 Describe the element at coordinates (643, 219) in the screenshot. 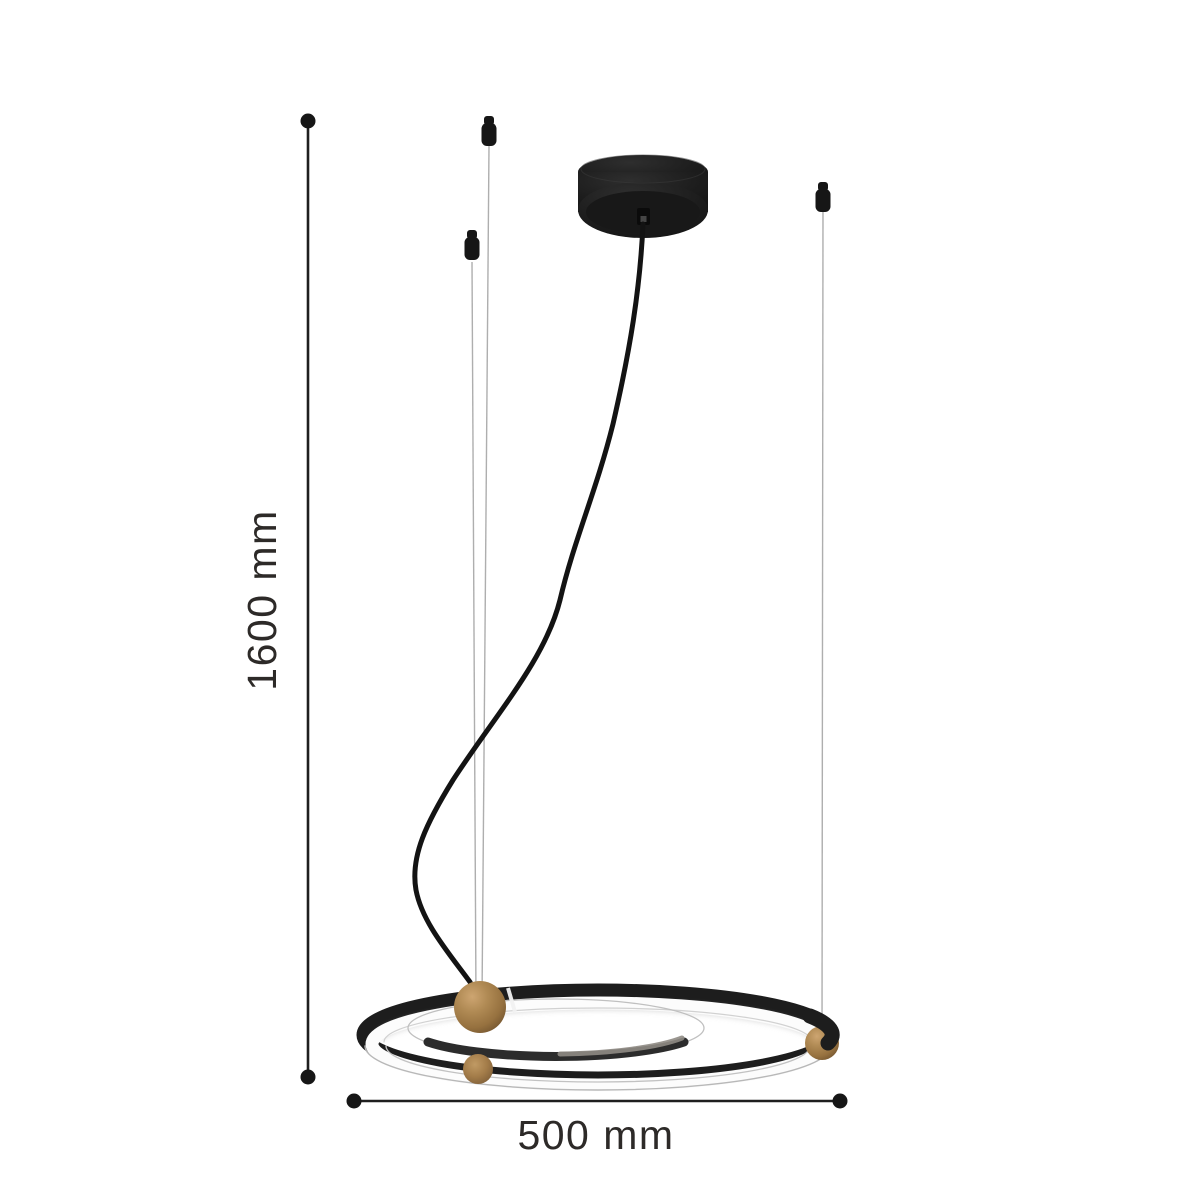

I see `canopy-gland-detail` at that location.